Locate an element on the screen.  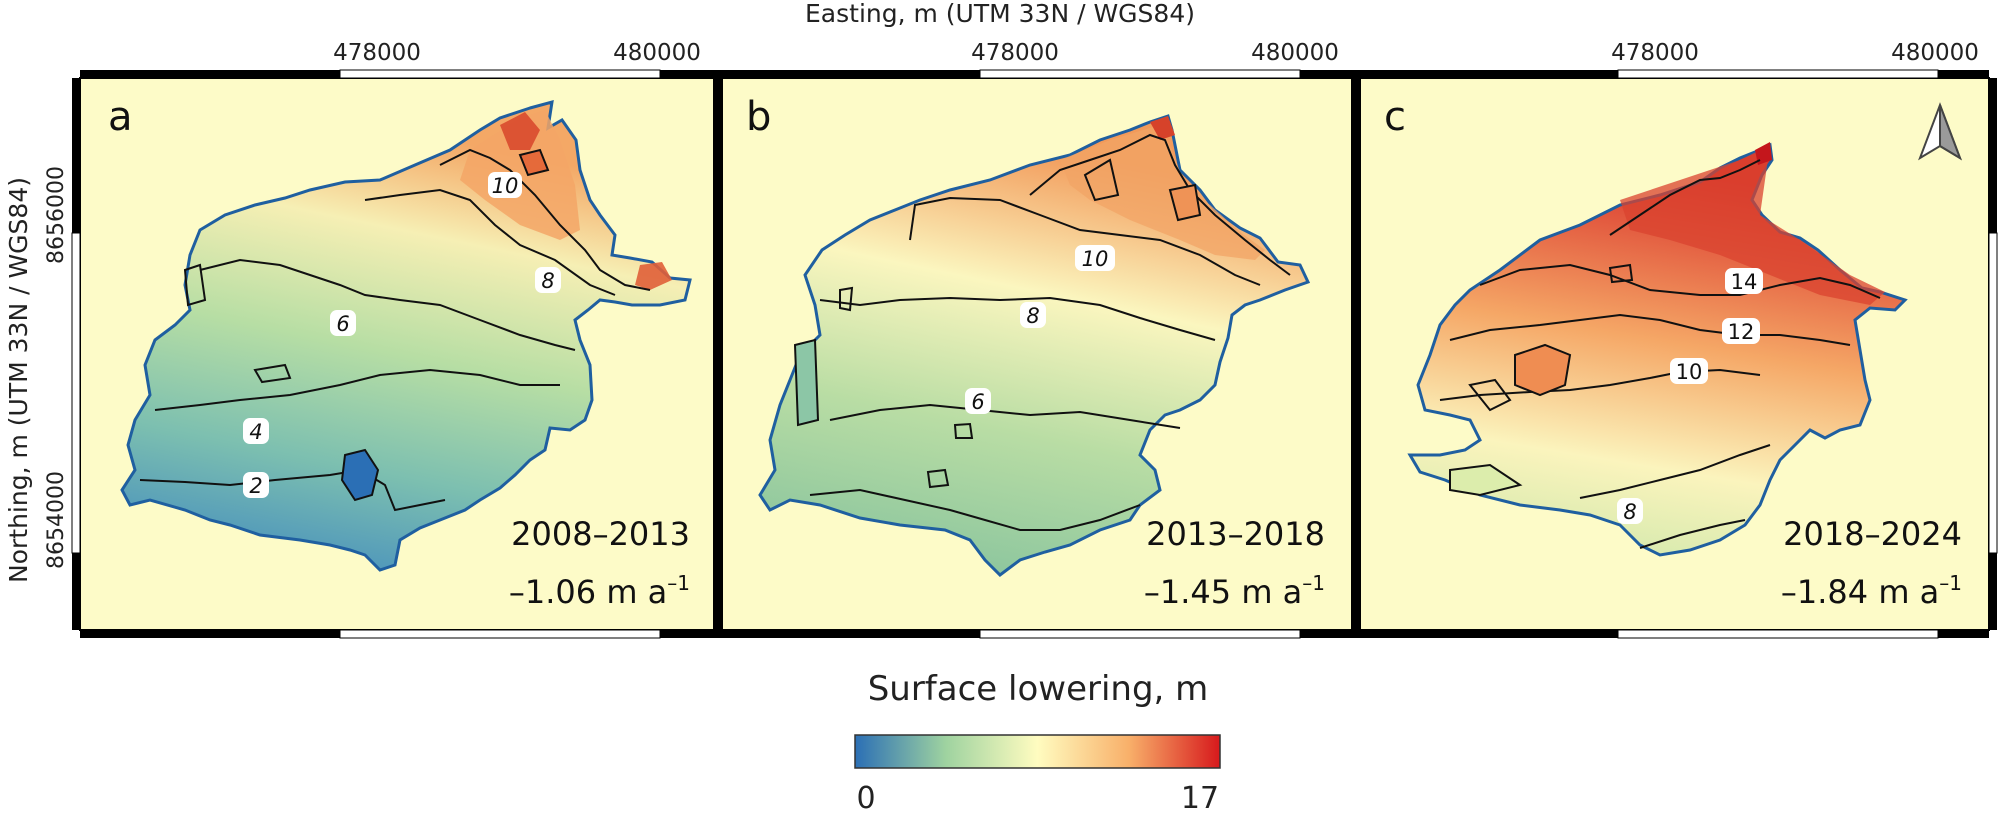
period-label: 2008–2013 is located at coordinates (600, 534).